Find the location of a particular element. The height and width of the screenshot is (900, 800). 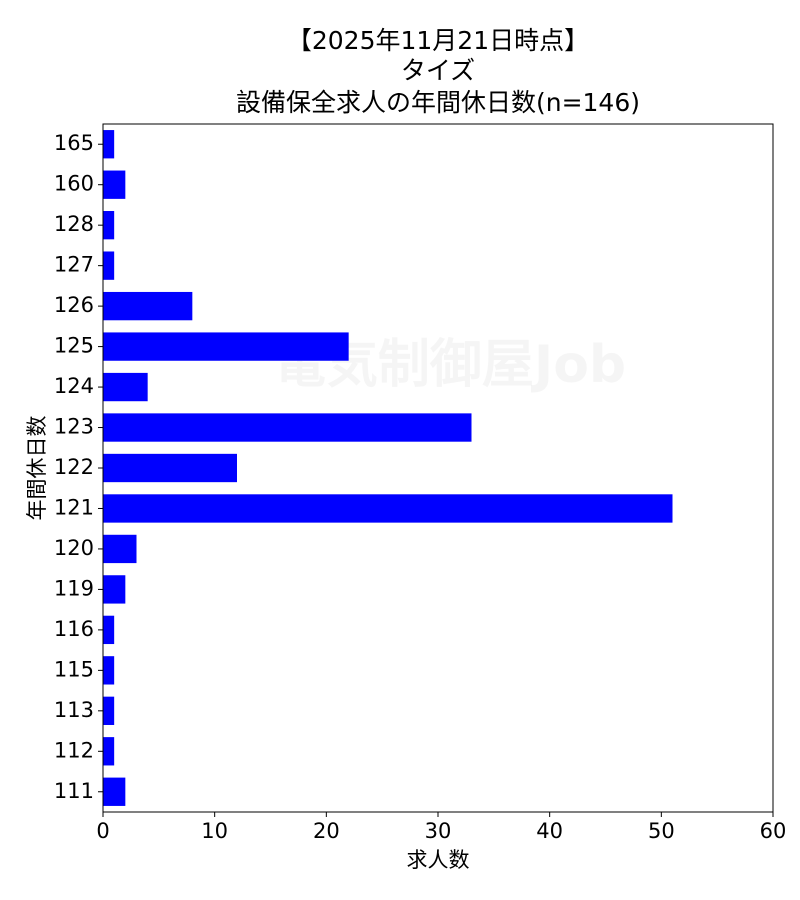

y-tick-label: 113 is located at coordinates (74, 710).